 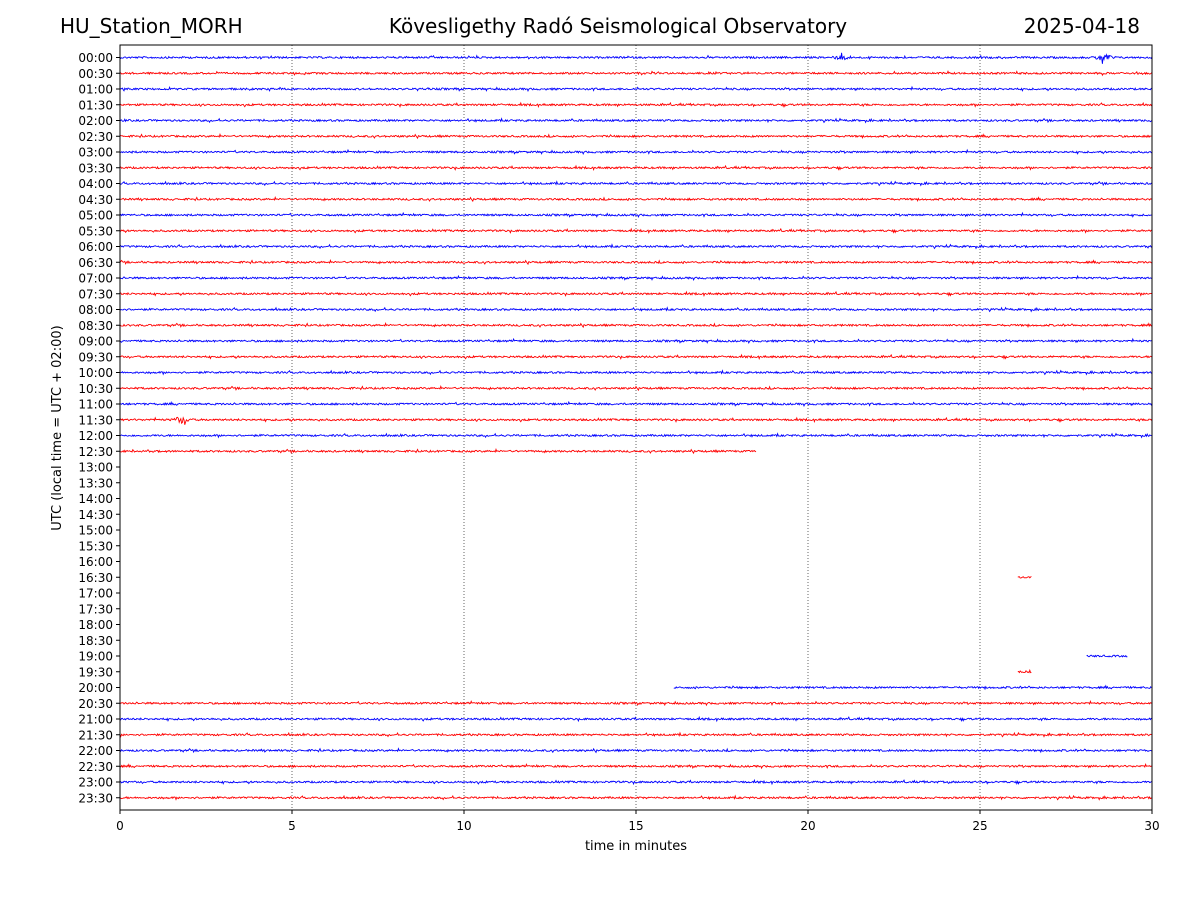 What do you see at coordinates (95, 231) in the screenshot?
I see `y-tick-label: 05:30` at bounding box center [95, 231].